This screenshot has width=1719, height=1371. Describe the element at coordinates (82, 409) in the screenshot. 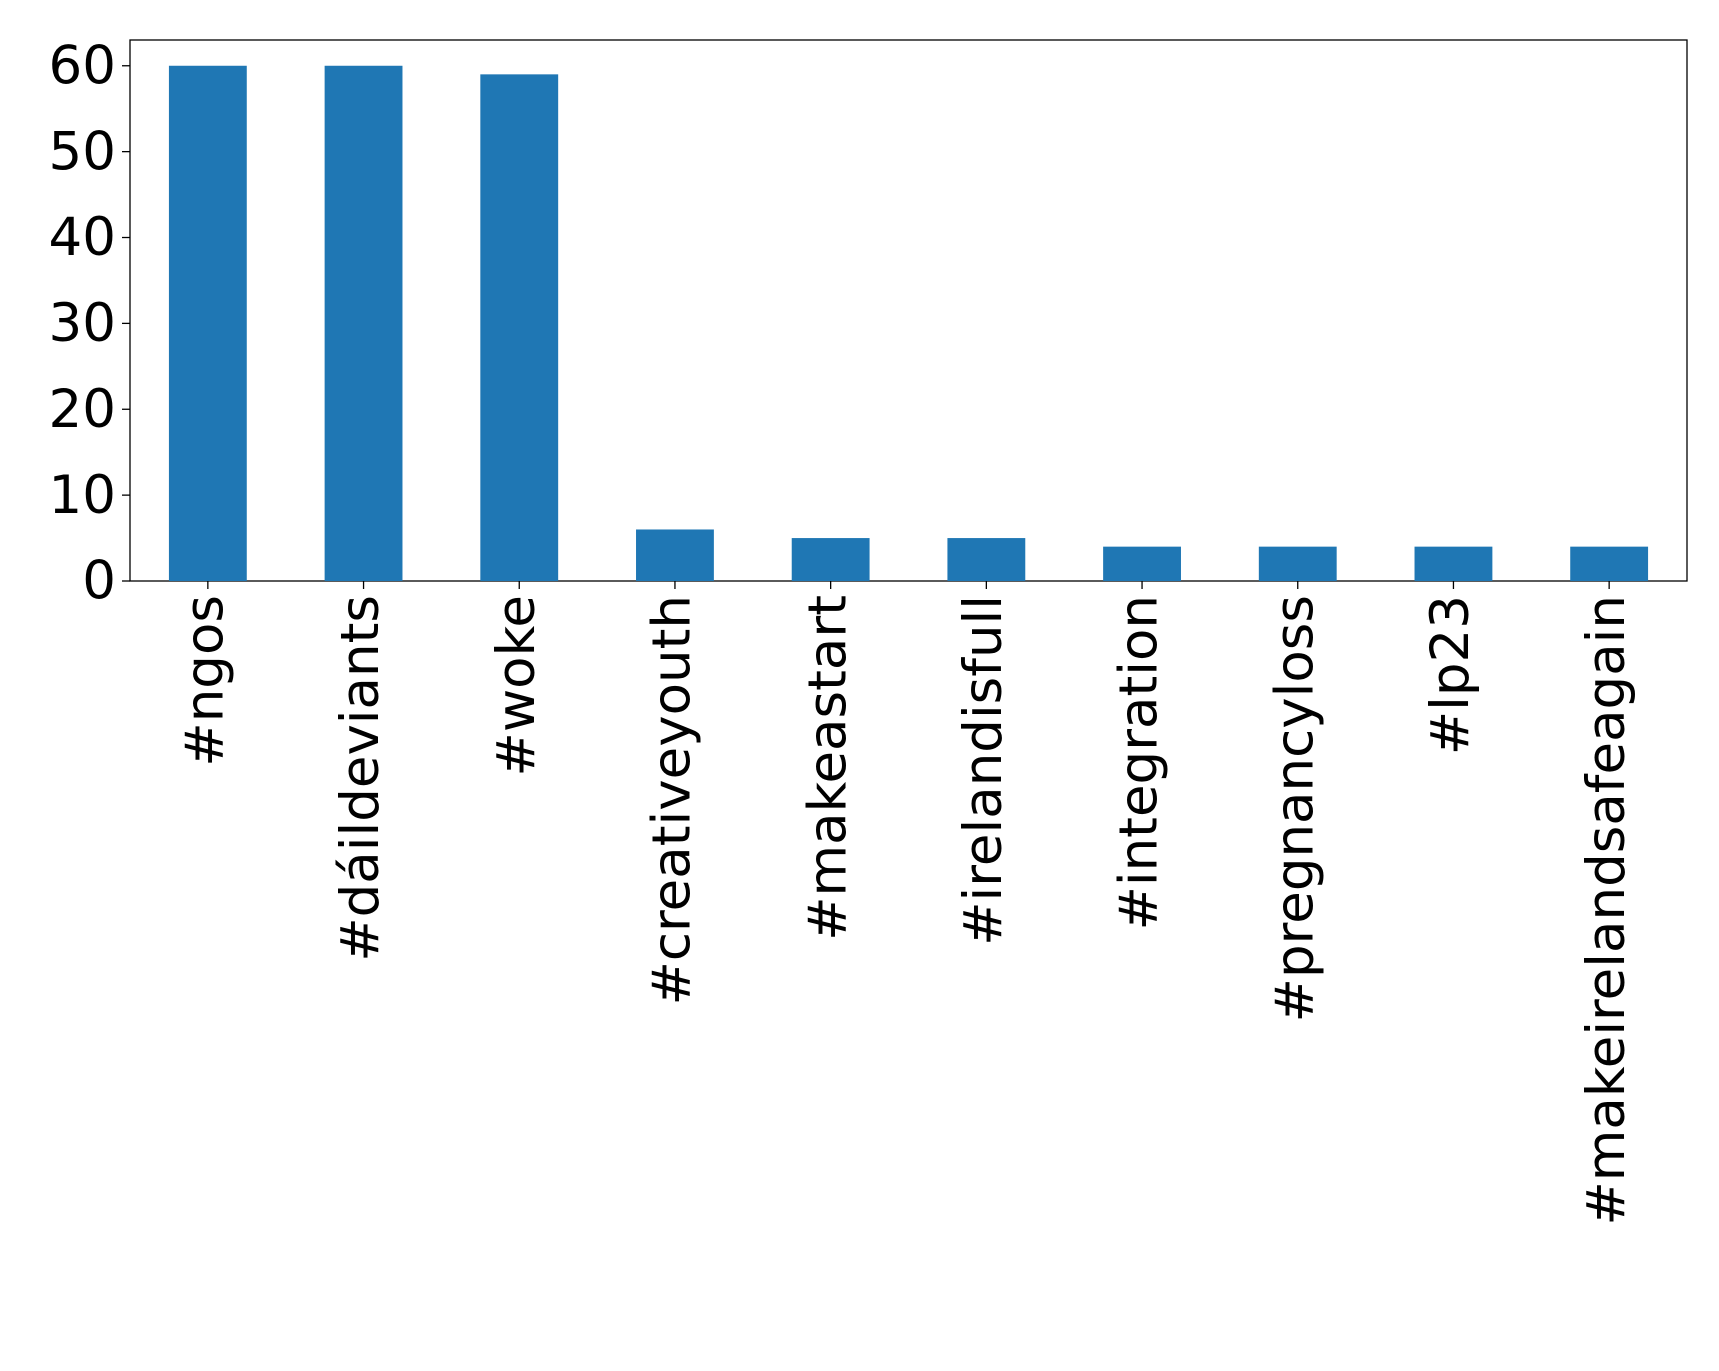

I see `y-tick-label: 20` at that location.